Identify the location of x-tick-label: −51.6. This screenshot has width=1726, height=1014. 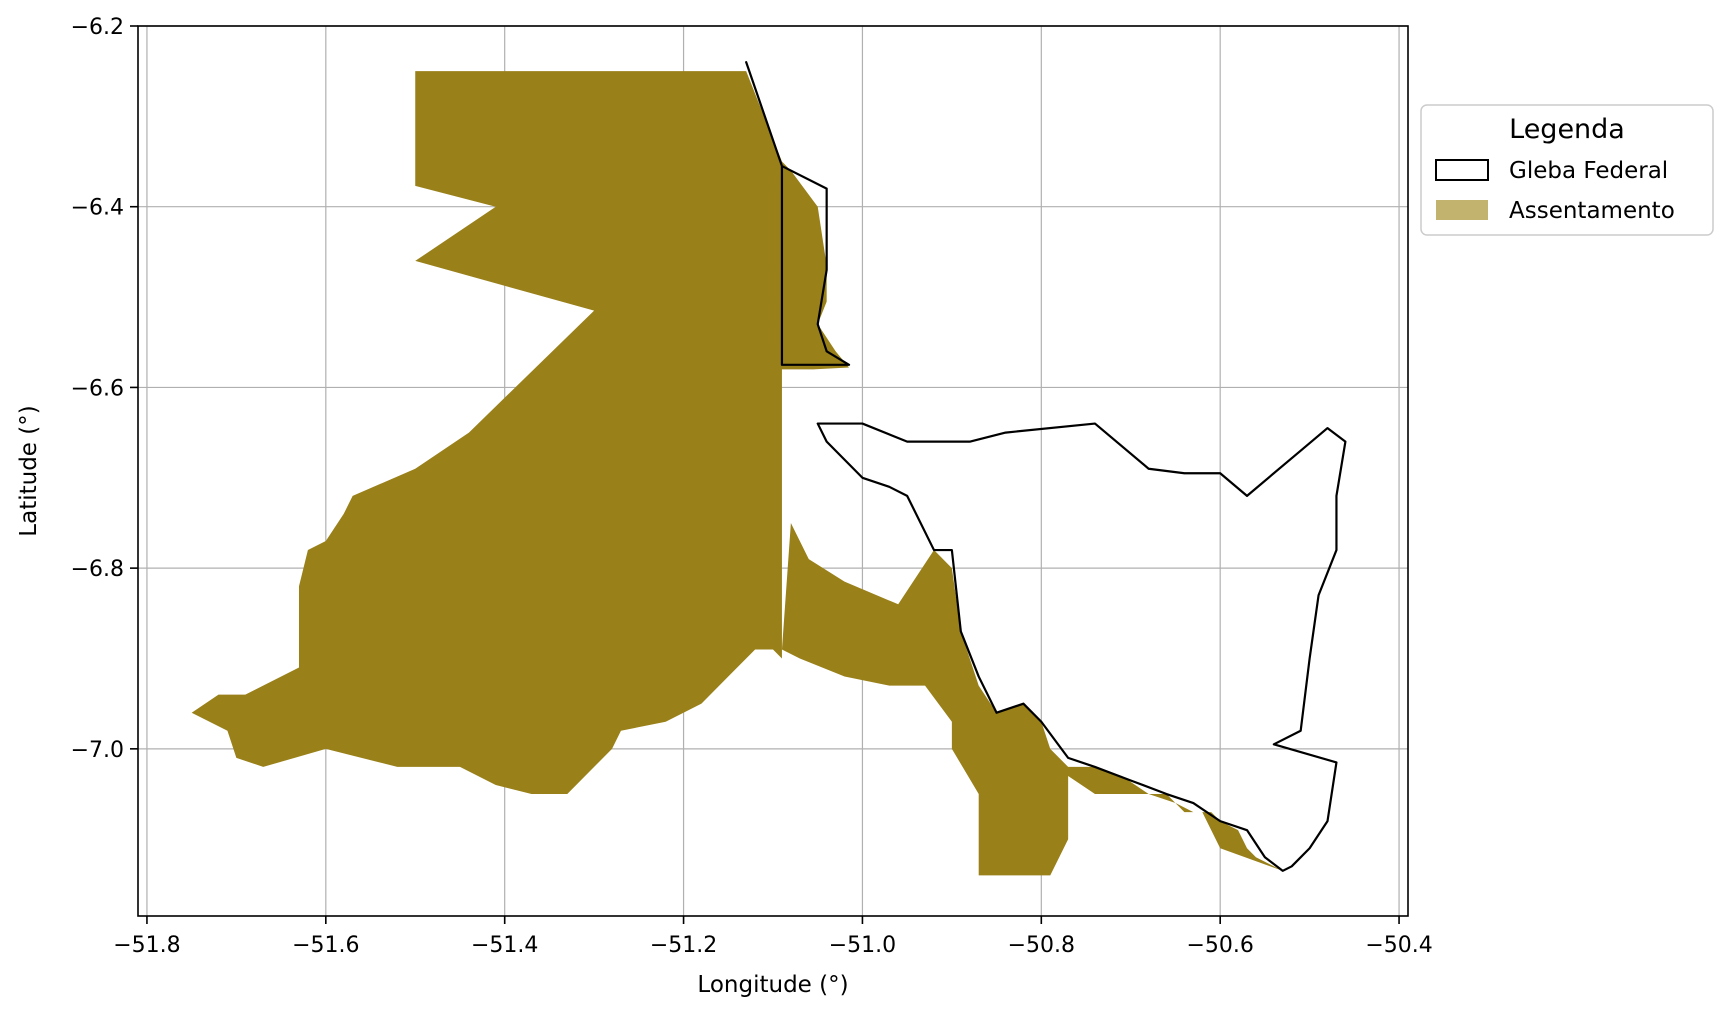
(325, 945).